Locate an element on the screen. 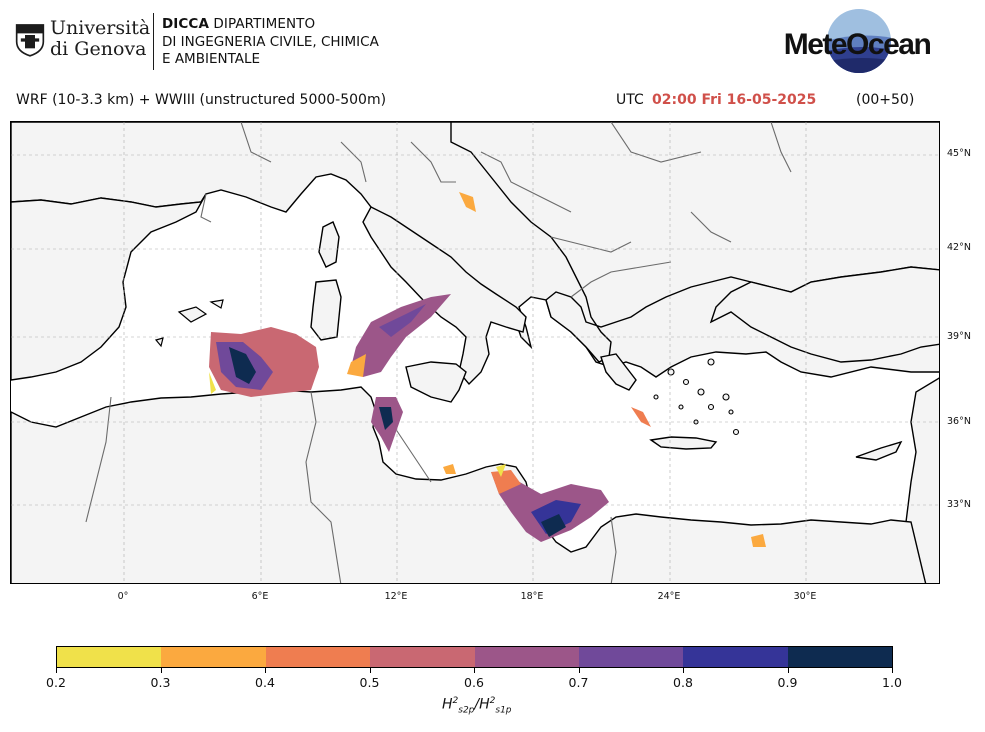 The height and width of the screenshot is (732, 985). colorbar-tick-label: 0.5 is located at coordinates (369, 682).